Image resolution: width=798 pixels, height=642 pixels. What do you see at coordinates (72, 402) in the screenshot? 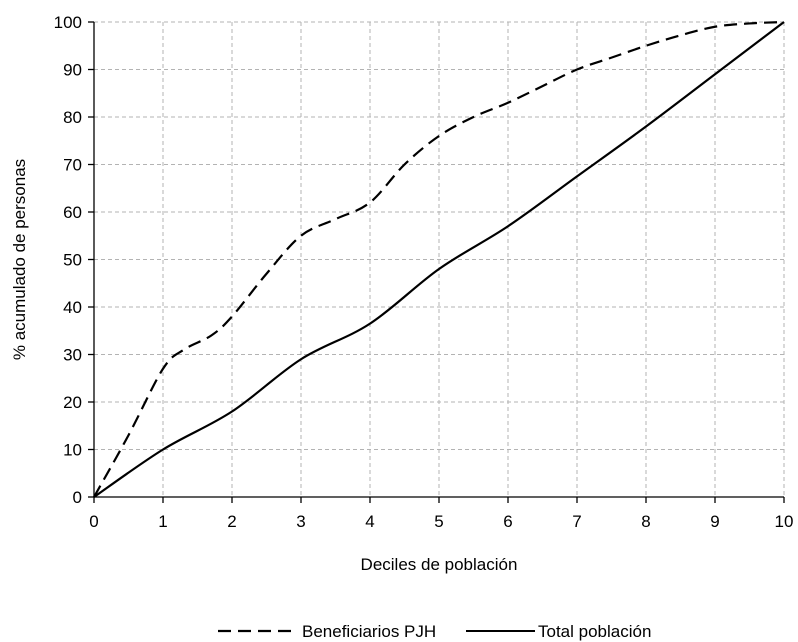
I see `y-tick-label: 20` at bounding box center [72, 402].